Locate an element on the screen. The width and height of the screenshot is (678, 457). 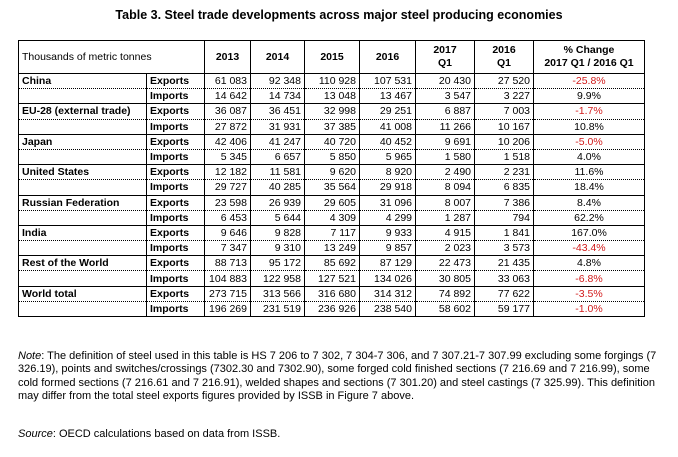
pct-change-cell: -43.4% is located at coordinates (589, 248).